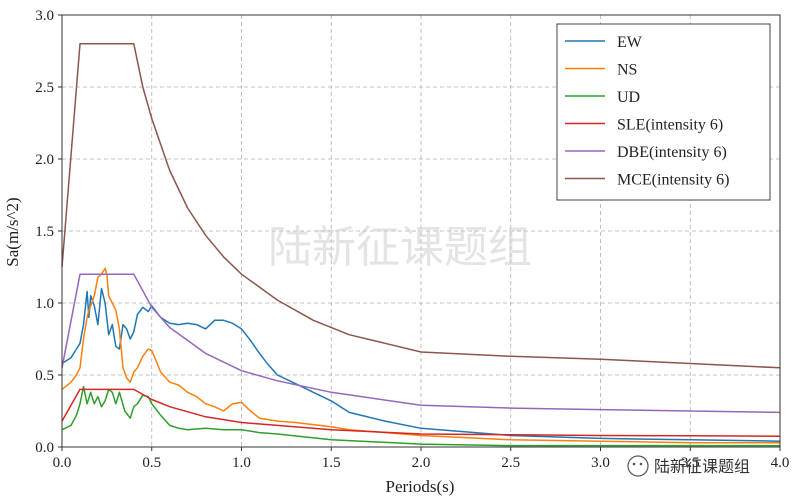 This screenshot has width=800, height=504. What do you see at coordinates (702, 466) in the screenshot?
I see `corner-watermark-text: 陆新征课题组` at bounding box center [702, 466].